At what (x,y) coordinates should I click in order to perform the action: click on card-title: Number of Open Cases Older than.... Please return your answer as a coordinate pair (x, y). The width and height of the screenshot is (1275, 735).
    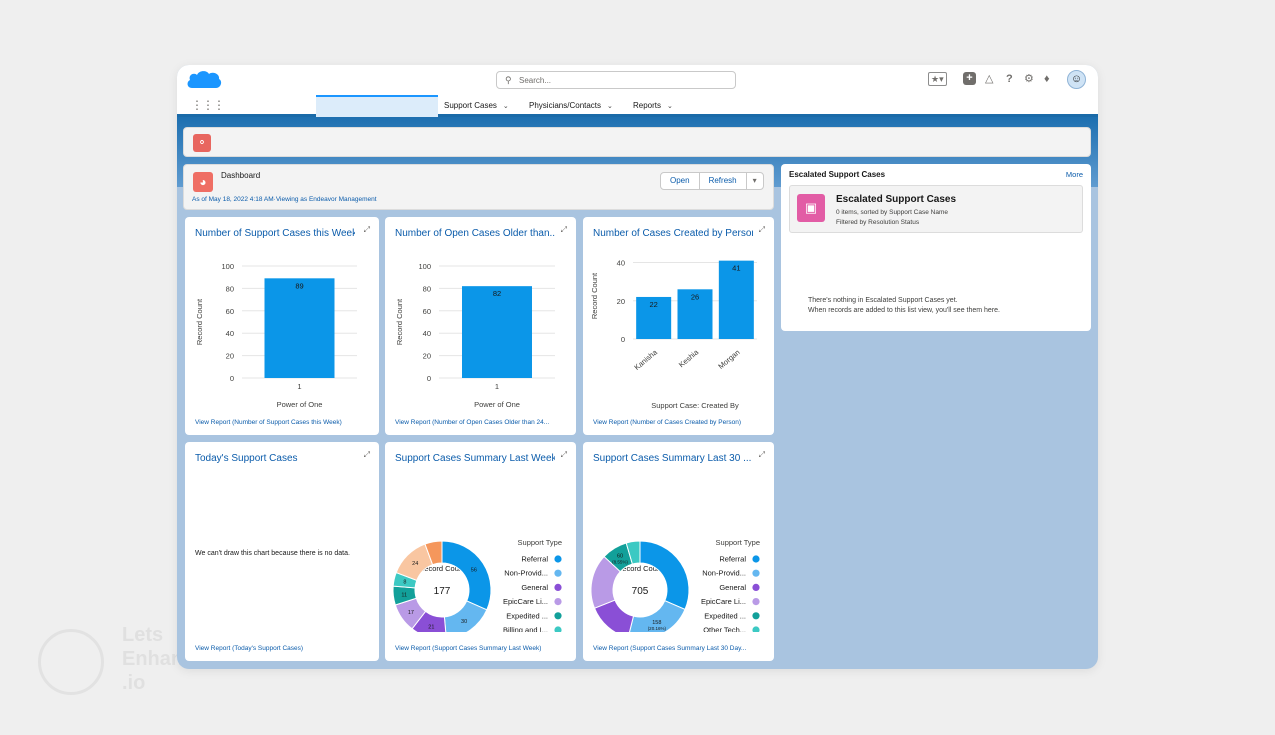
    Looking at the image, I should click on (475, 233).